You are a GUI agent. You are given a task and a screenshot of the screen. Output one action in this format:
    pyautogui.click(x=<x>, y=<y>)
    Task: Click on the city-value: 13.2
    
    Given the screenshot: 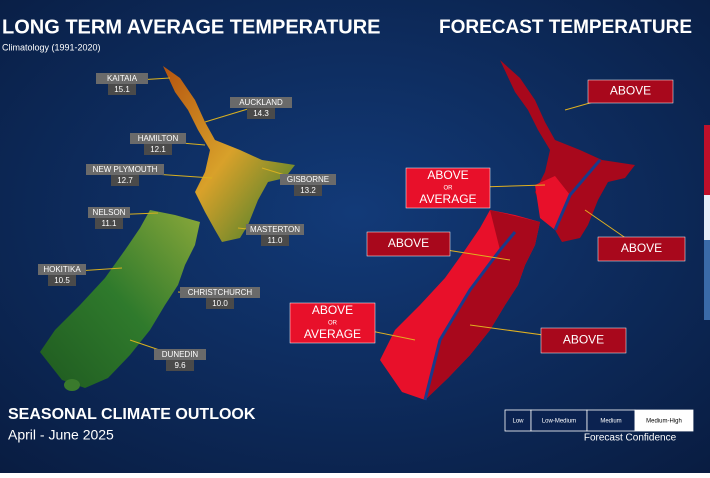 What is the action you would take?
    pyautogui.click(x=308, y=190)
    